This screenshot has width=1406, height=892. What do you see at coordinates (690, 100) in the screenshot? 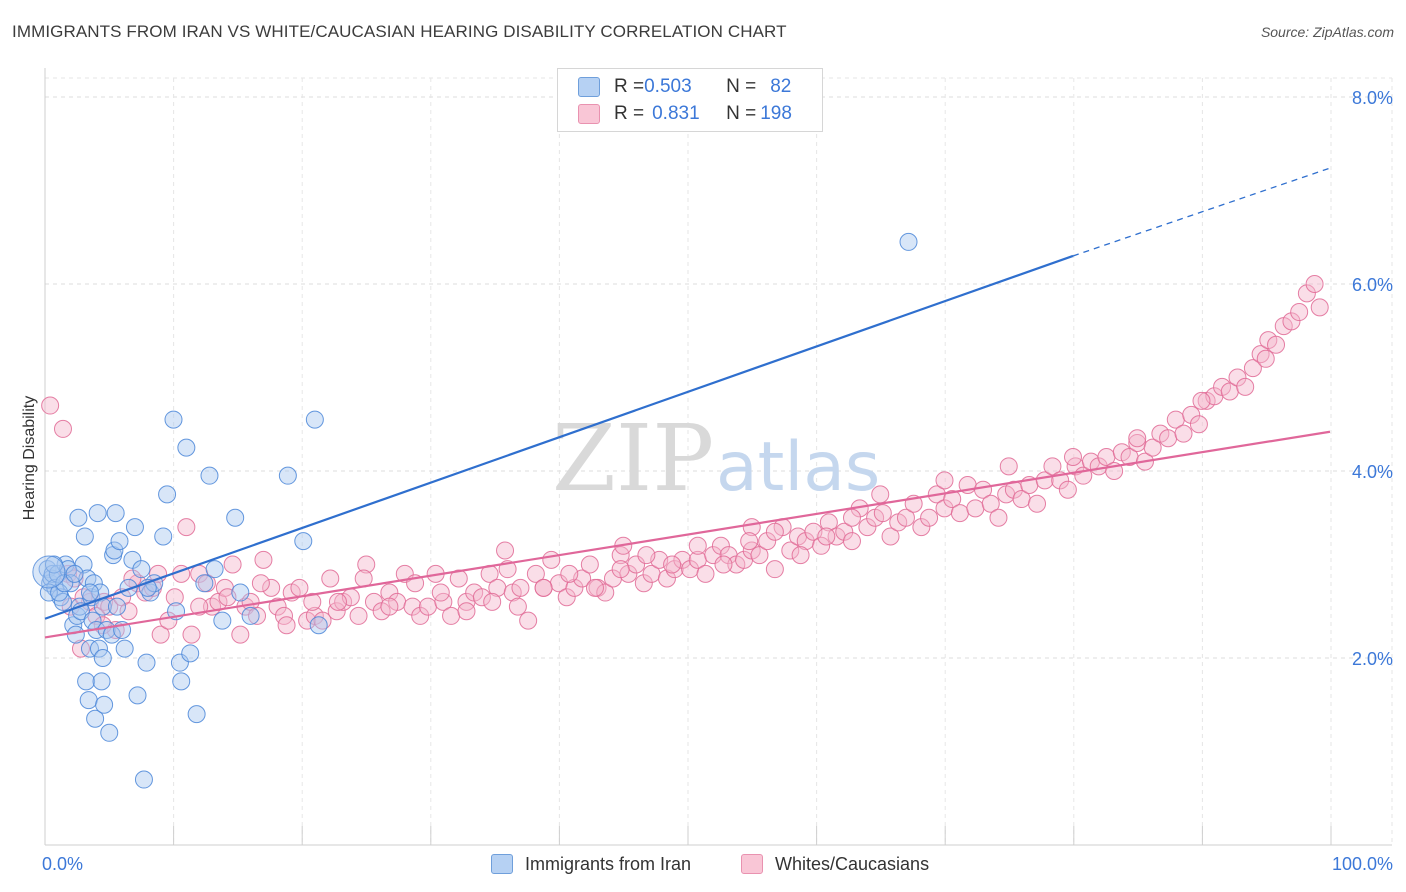
I see `correlation-legend: R = 0.503 N = 82 R = 0.831 N = 198` at bounding box center [690, 100].